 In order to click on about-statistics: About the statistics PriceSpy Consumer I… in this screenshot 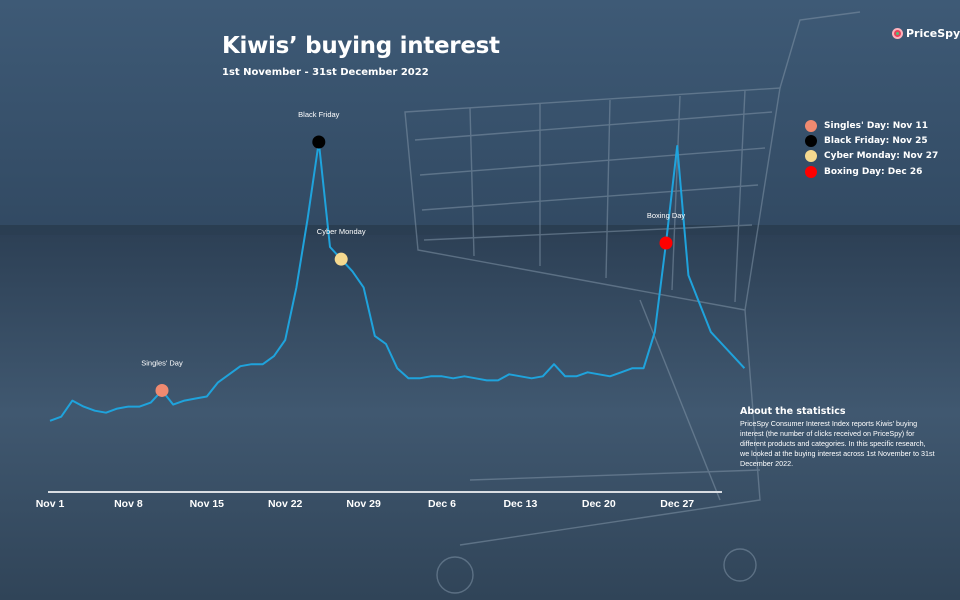, I will do `click(837, 437)`.